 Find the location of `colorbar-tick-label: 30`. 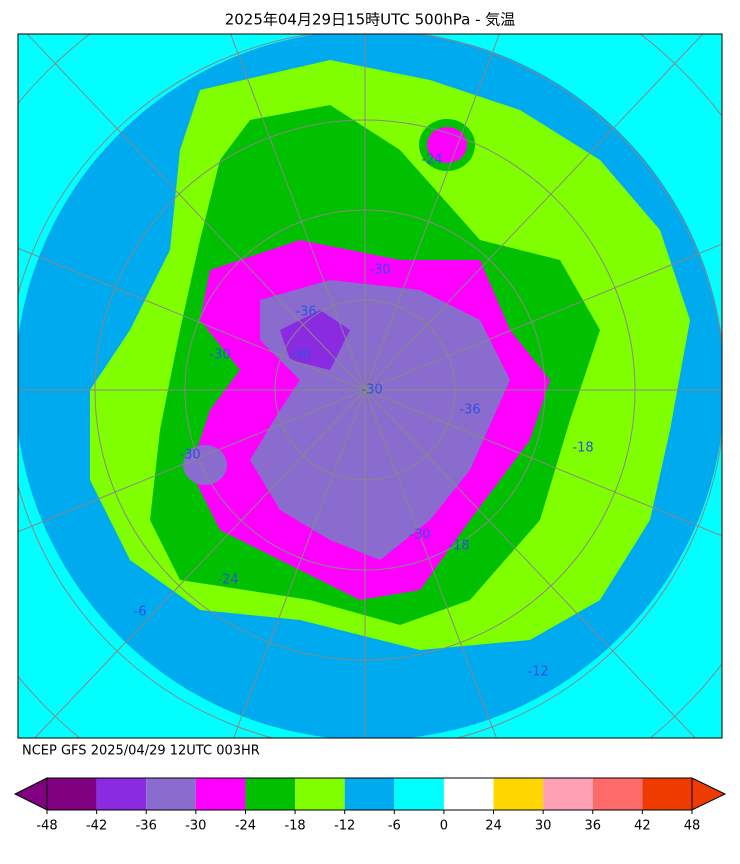

colorbar-tick-label: 30 is located at coordinates (543, 826).